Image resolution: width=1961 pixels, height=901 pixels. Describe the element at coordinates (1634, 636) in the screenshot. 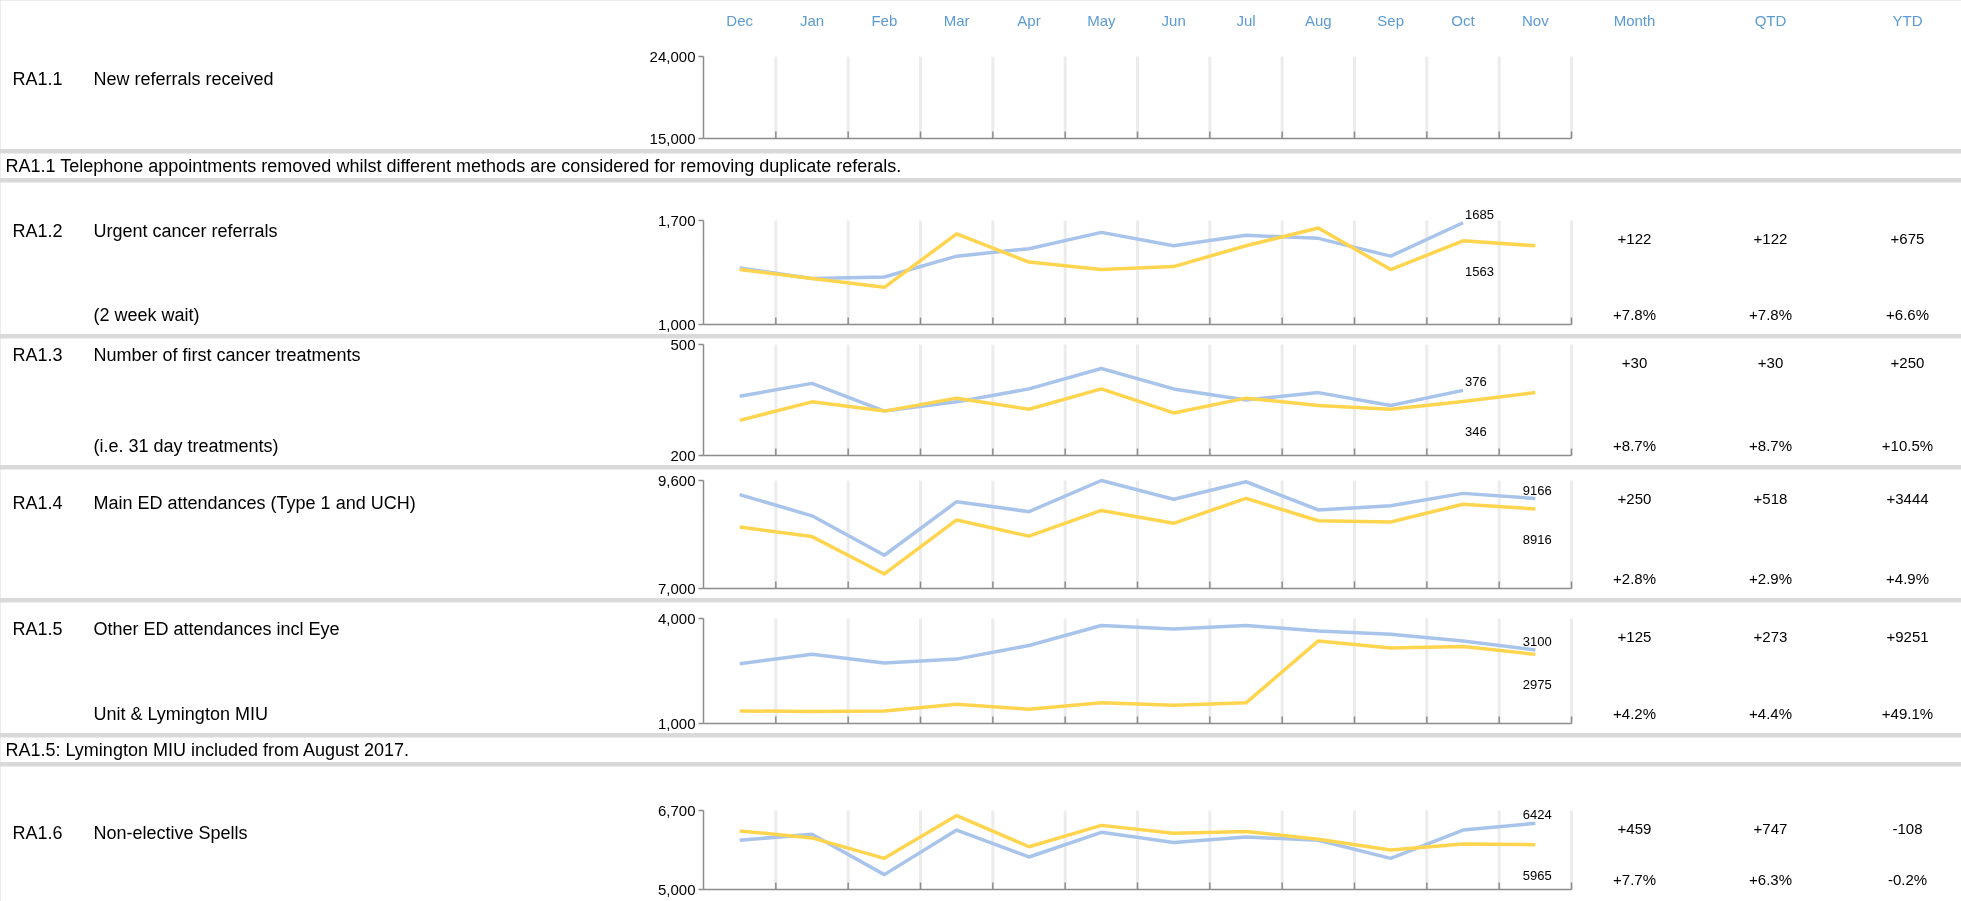

I see `text: +125` at that location.